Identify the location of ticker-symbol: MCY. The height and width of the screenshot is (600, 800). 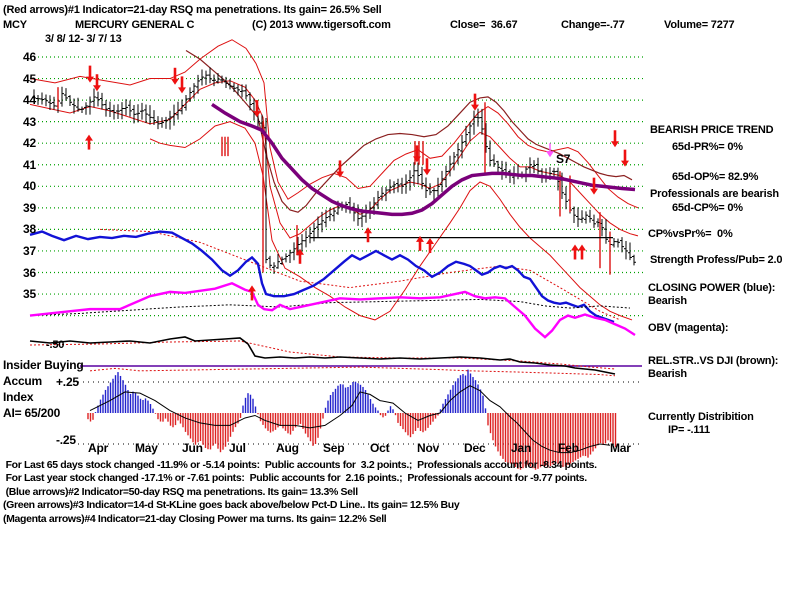
(15, 25).